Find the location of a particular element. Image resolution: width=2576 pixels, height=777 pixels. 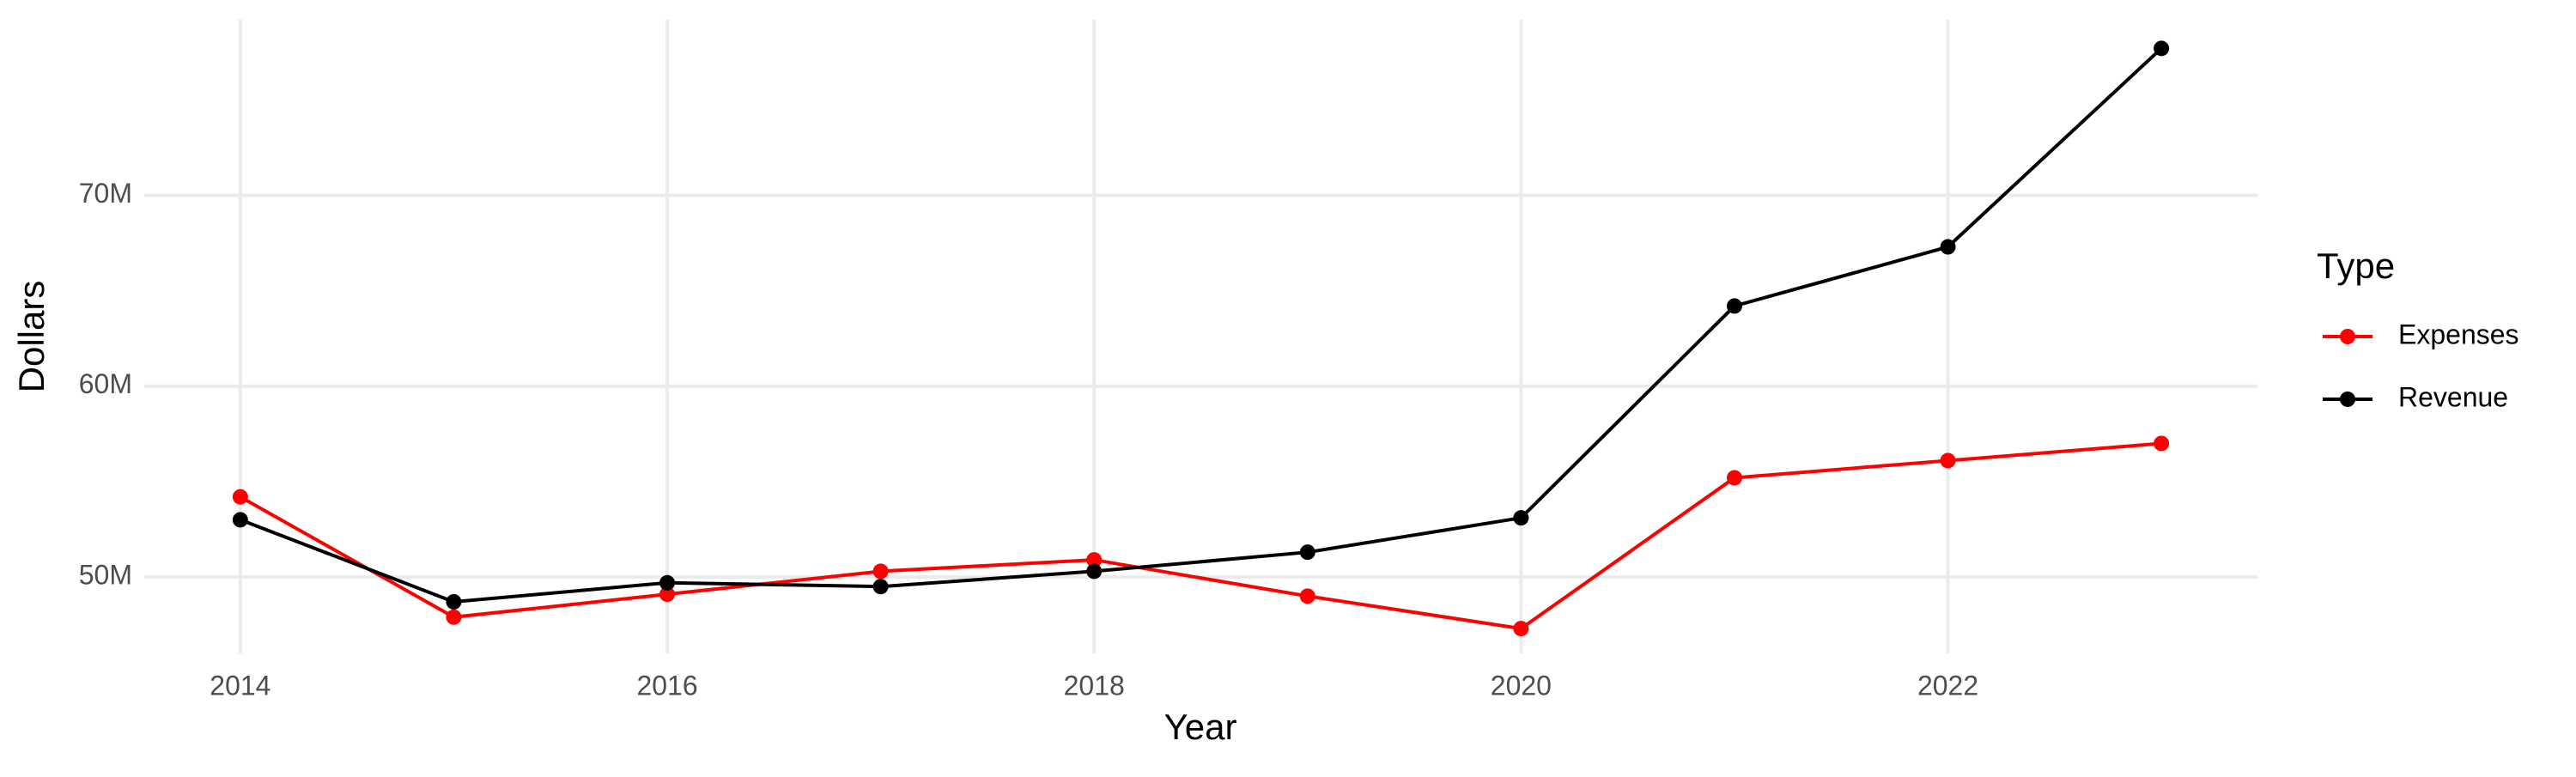

legend-title: Type is located at coordinates (2356, 266).